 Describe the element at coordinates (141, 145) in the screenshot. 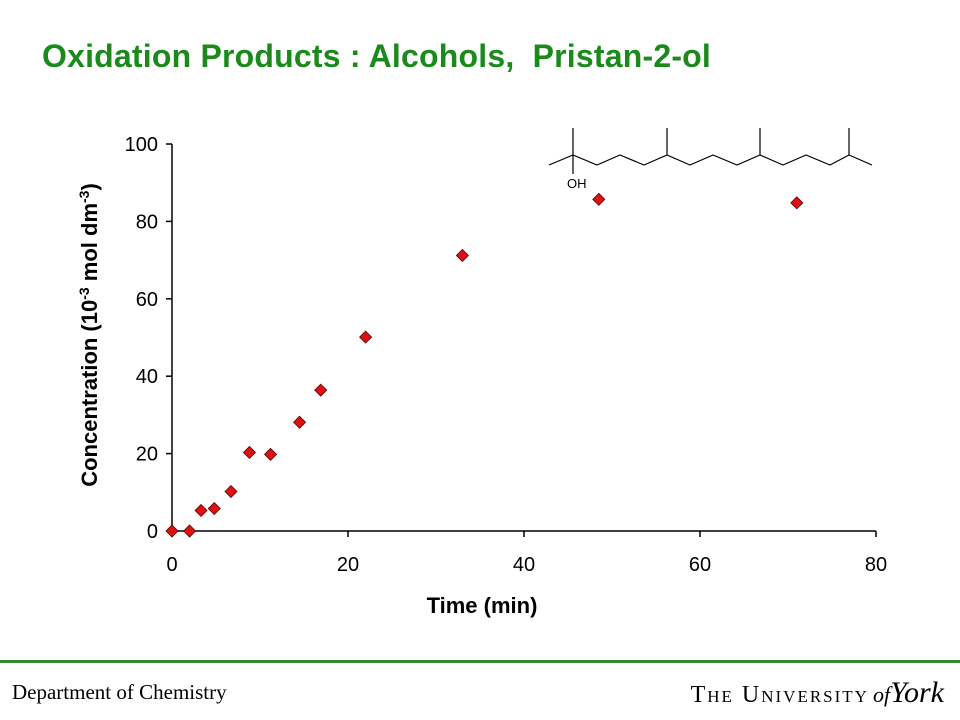

I see `y-tick-label: 100` at that location.